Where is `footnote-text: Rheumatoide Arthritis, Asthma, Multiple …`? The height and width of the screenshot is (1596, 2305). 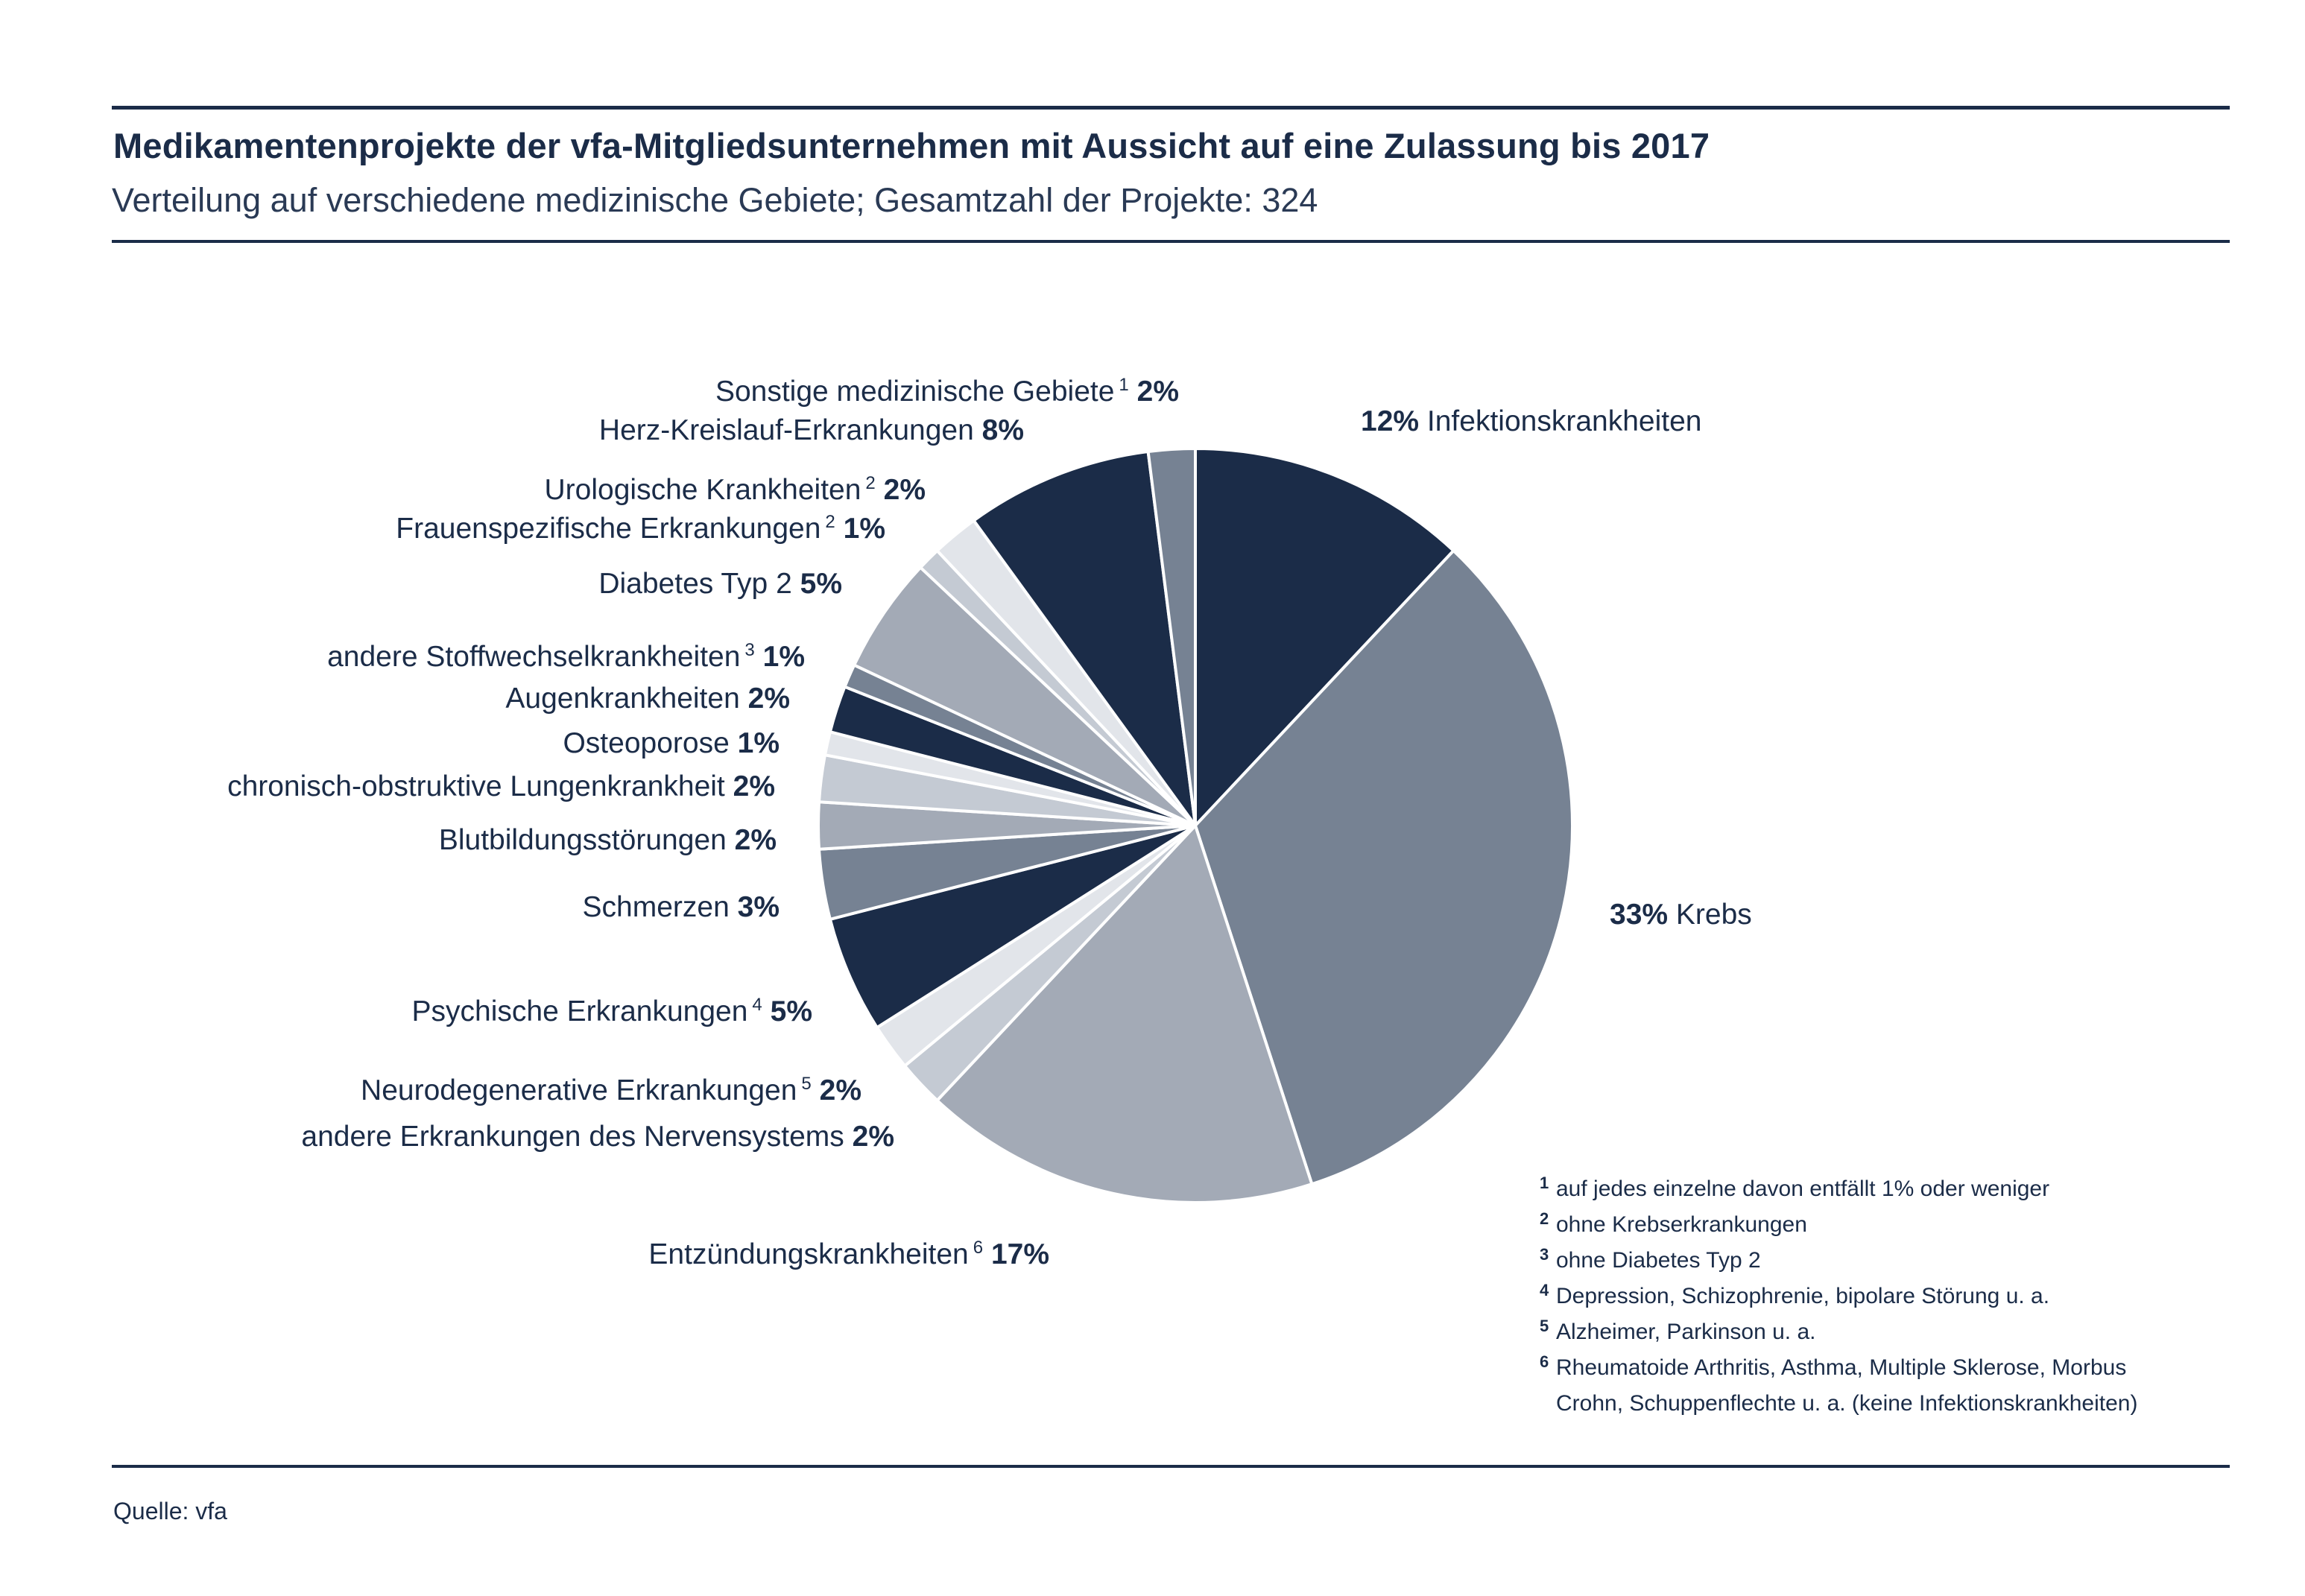
footnote-text: Rheumatoide Arthritis, Asthma, Multiple … is located at coordinates (1847, 1385).